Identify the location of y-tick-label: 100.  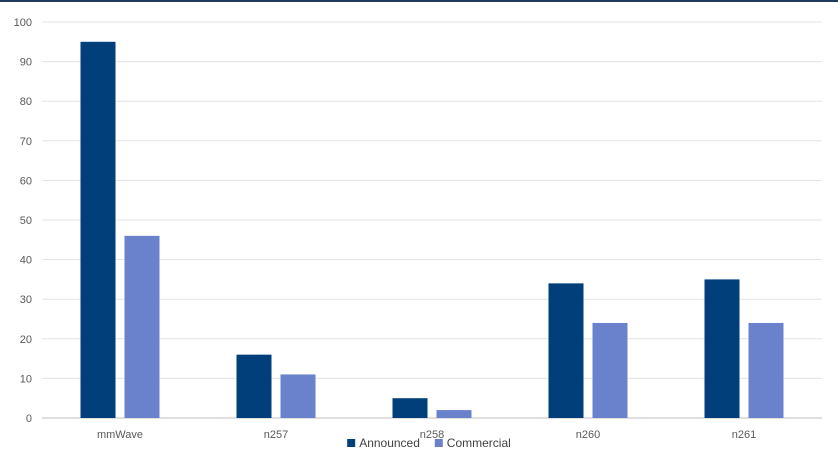
(23, 23).